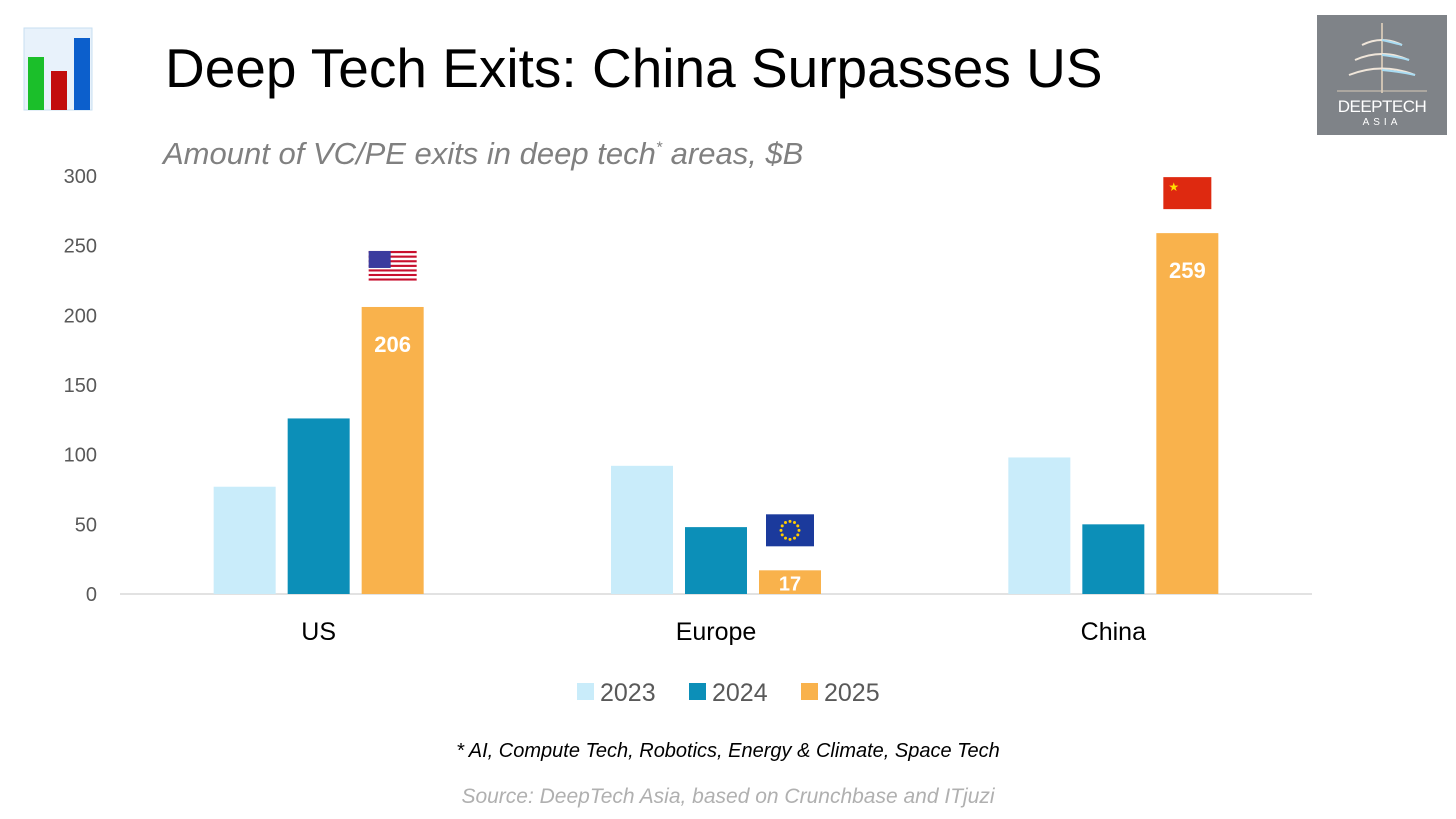  What do you see at coordinates (80, 386) in the screenshot?
I see `y-tick-label: 150` at bounding box center [80, 386].